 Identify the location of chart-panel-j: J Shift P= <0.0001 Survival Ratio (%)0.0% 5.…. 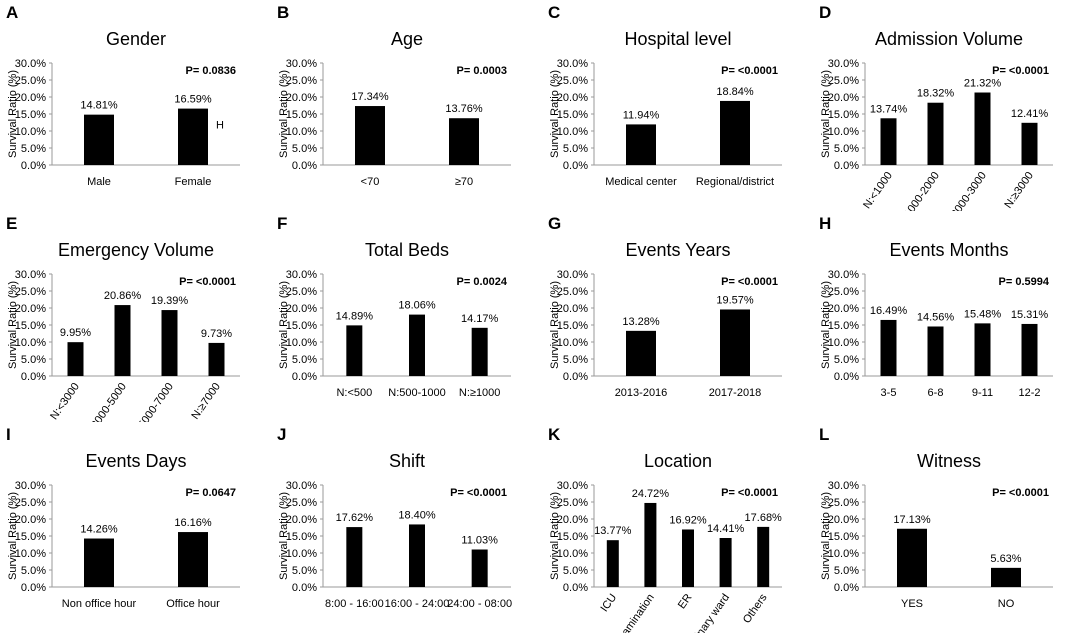
(394, 517).